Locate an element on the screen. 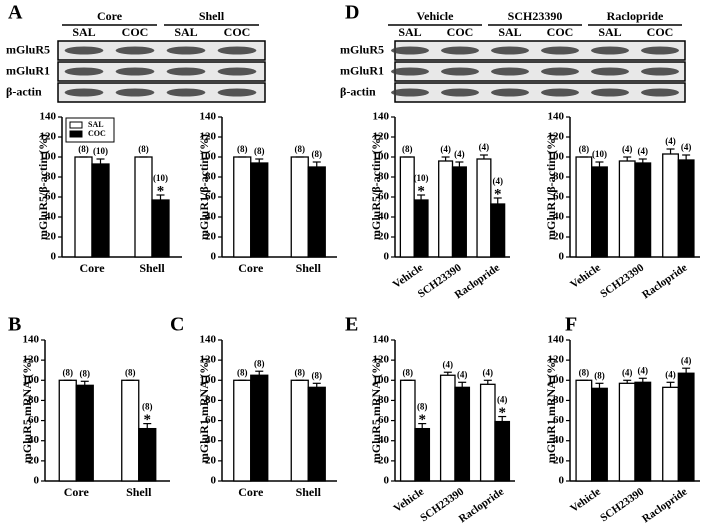 The width and height of the screenshot is (720, 524). x-tick-label: Core is located at coordinates (251, 268).